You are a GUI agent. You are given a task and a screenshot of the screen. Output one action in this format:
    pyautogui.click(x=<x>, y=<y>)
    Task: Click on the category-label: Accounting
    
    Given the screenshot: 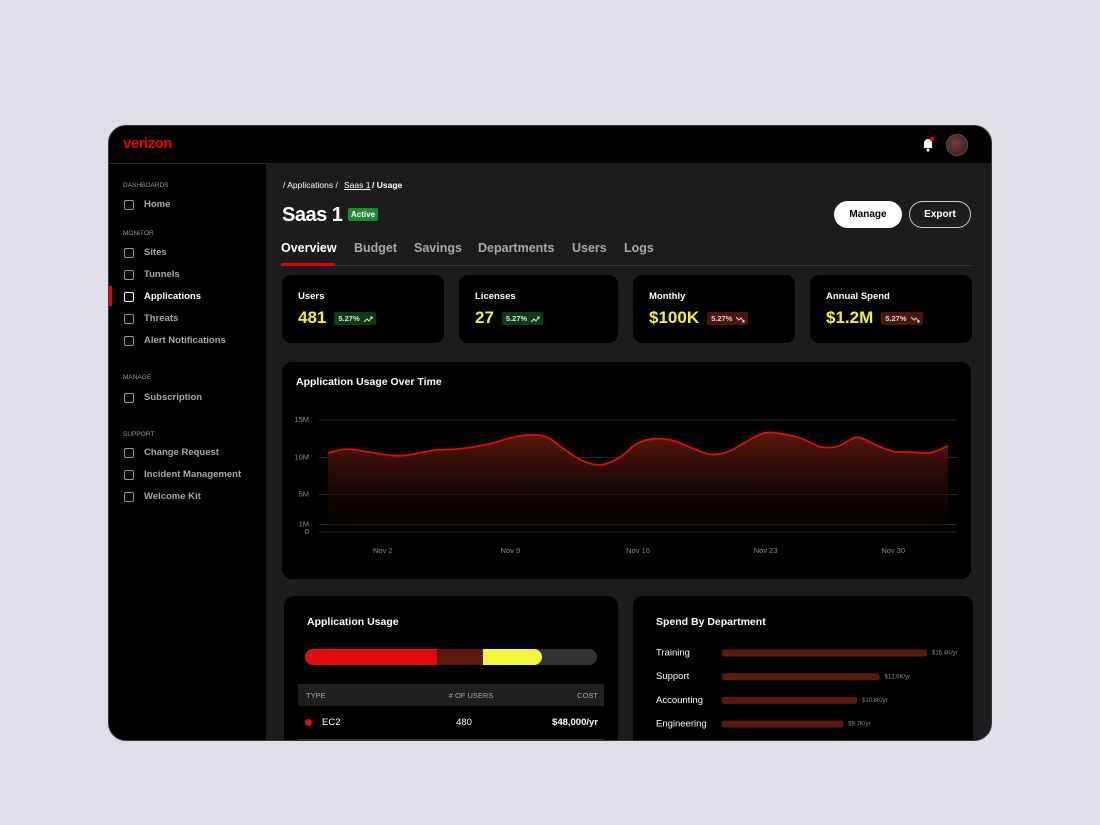 What is the action you would take?
    pyautogui.click(x=679, y=700)
    